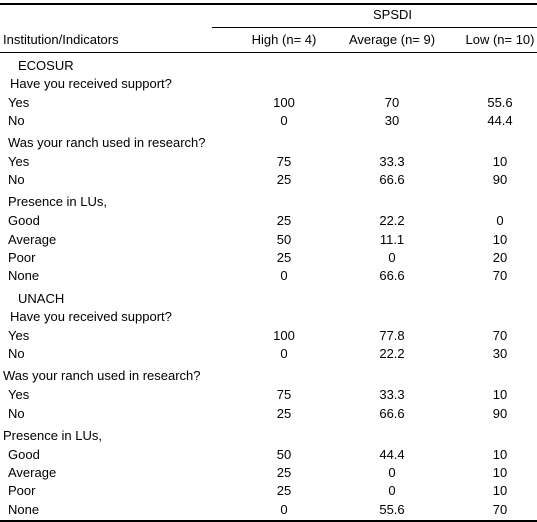  What do you see at coordinates (284, 39) in the screenshot?
I see `col-header-high: High (n= 4)` at bounding box center [284, 39].